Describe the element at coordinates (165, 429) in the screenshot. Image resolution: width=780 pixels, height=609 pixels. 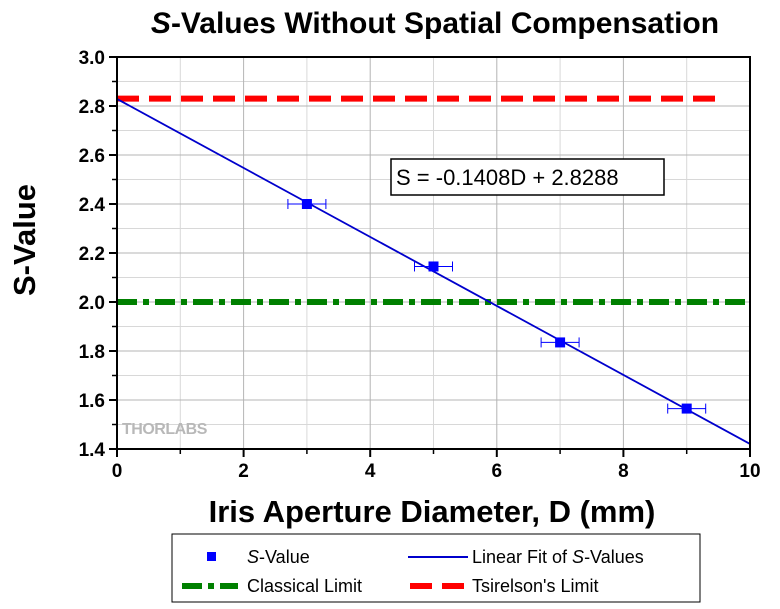
I see `watermark-logo: THORLABS` at that location.